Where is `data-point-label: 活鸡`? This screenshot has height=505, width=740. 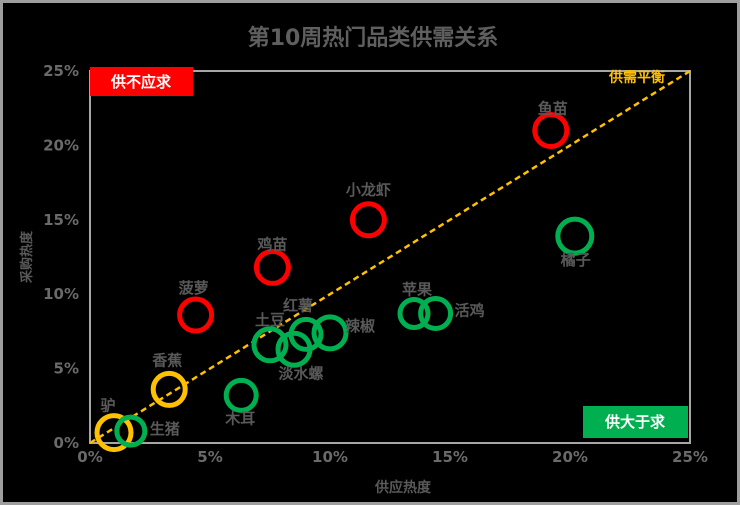
data-point-label: 活鸡 is located at coordinates (470, 311).